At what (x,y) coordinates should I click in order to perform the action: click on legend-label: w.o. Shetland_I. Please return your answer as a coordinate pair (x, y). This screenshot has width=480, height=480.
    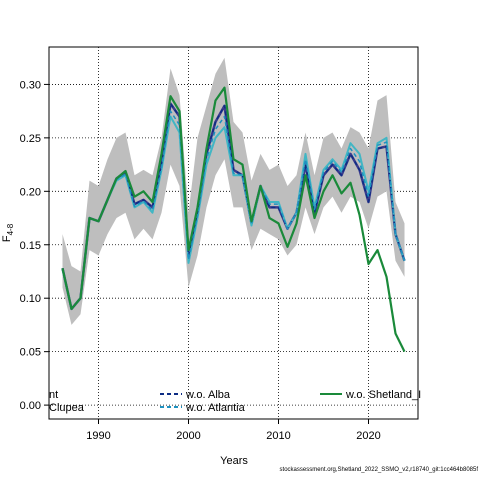
    Looking at the image, I should click on (383, 395).